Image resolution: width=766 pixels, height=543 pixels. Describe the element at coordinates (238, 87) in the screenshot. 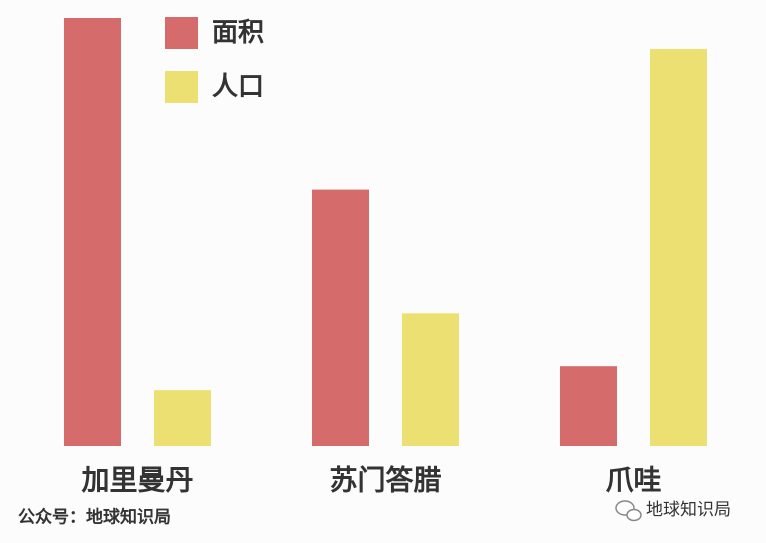

I see `legend-label: 人口` at that location.